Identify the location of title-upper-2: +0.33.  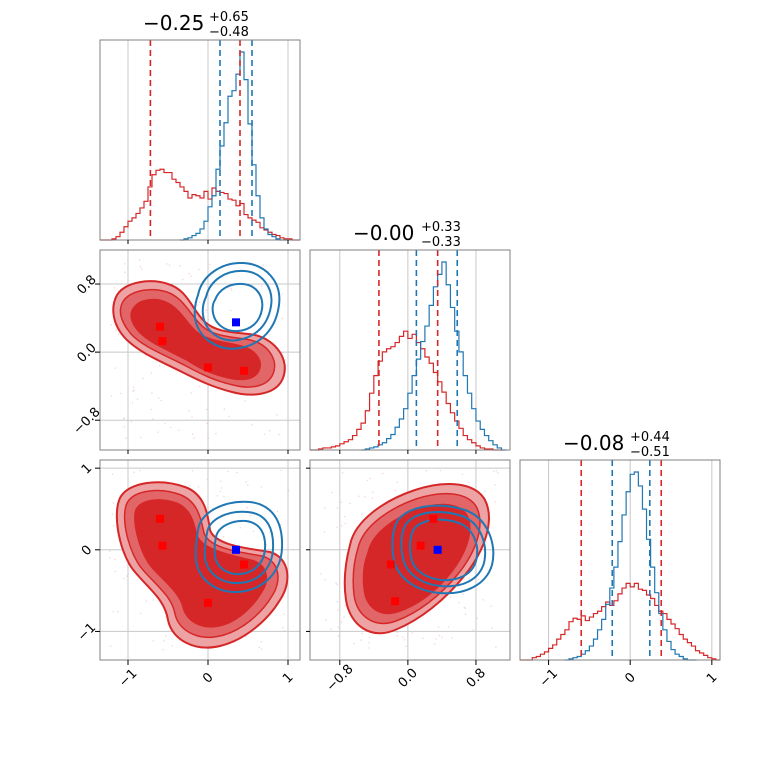
(441, 227).